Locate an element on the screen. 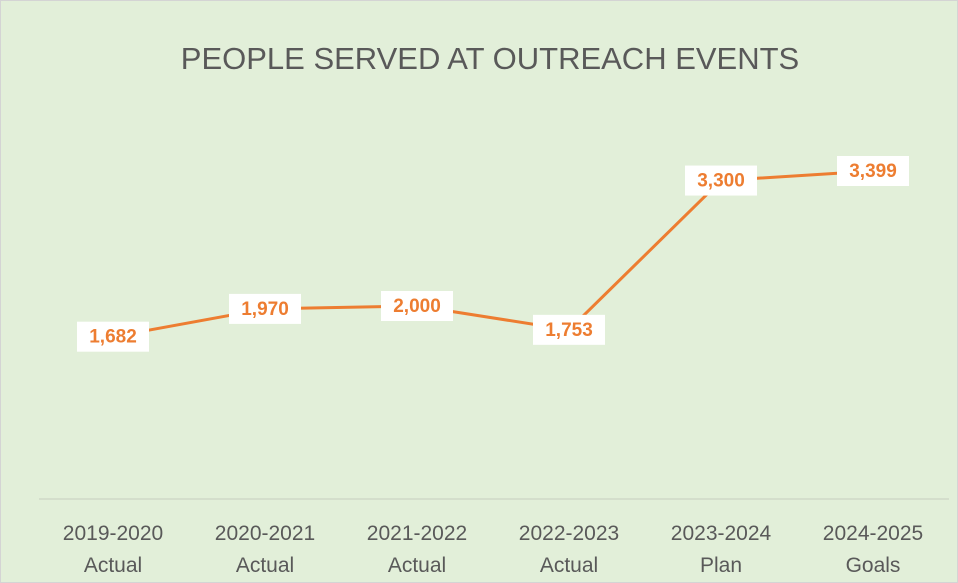 Image resolution: width=958 pixels, height=583 pixels. x-tick-label: 2019-2020 Actual is located at coordinates (113, 549).